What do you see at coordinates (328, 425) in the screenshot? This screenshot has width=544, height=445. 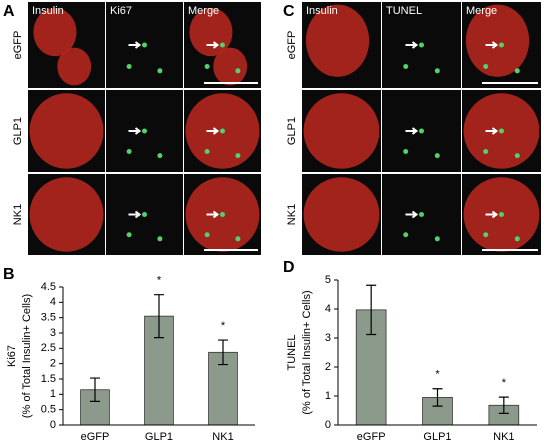 I see `y-tick-label: 0` at bounding box center [328, 425].